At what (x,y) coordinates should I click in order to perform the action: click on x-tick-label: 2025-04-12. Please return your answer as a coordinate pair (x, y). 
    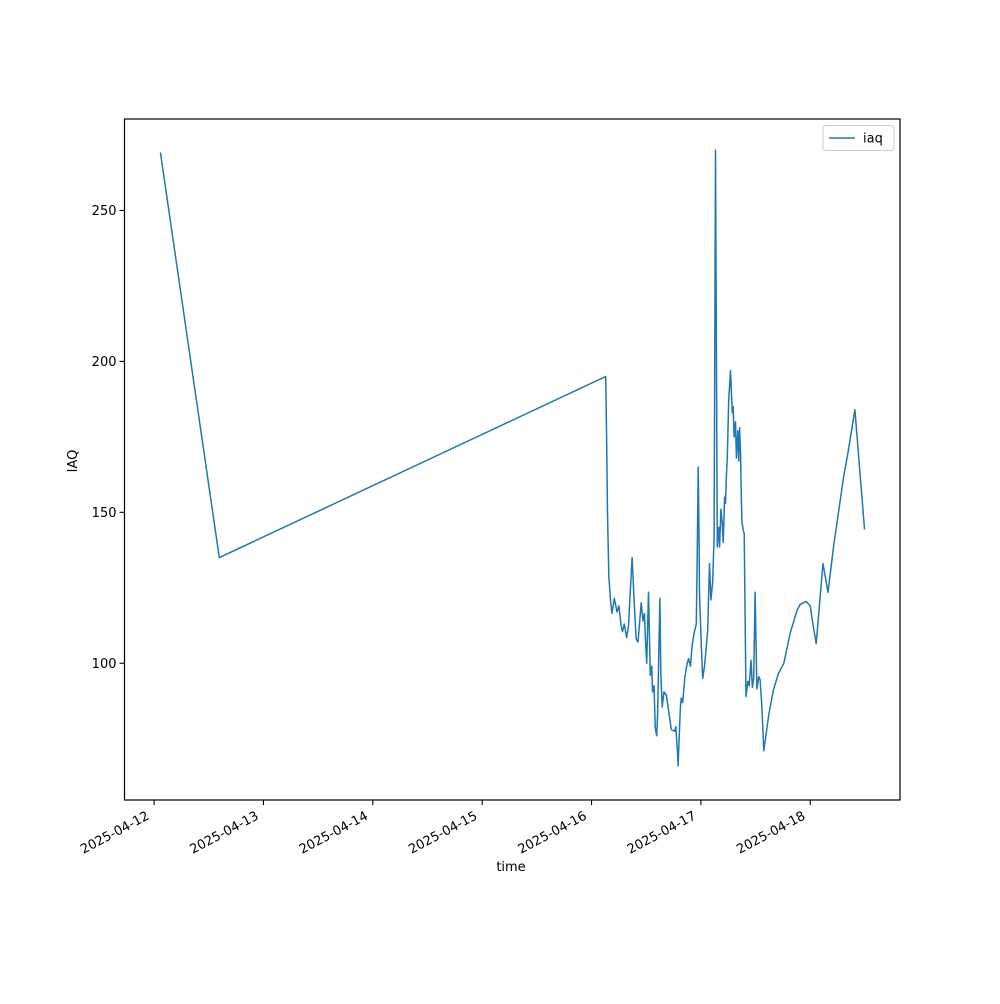
    Looking at the image, I should click on (115, 833).